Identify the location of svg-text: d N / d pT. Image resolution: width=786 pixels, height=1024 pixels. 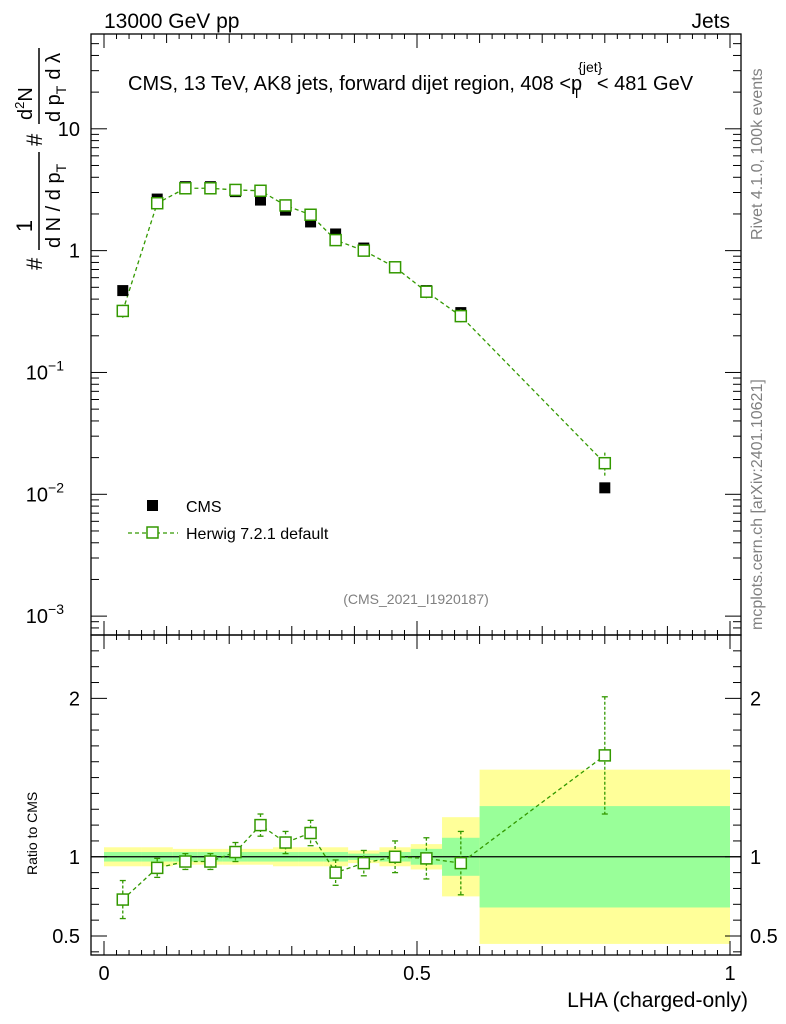
(56, 205).